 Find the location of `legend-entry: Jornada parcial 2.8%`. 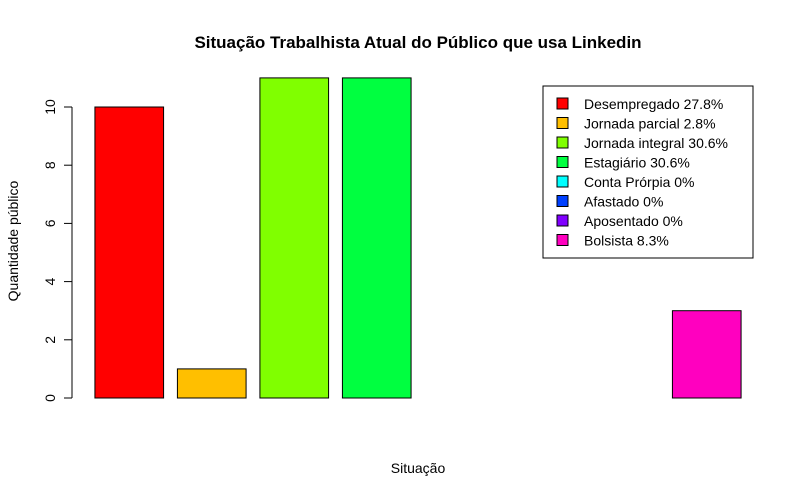

legend-entry: Jornada parcial 2.8% is located at coordinates (650, 124).